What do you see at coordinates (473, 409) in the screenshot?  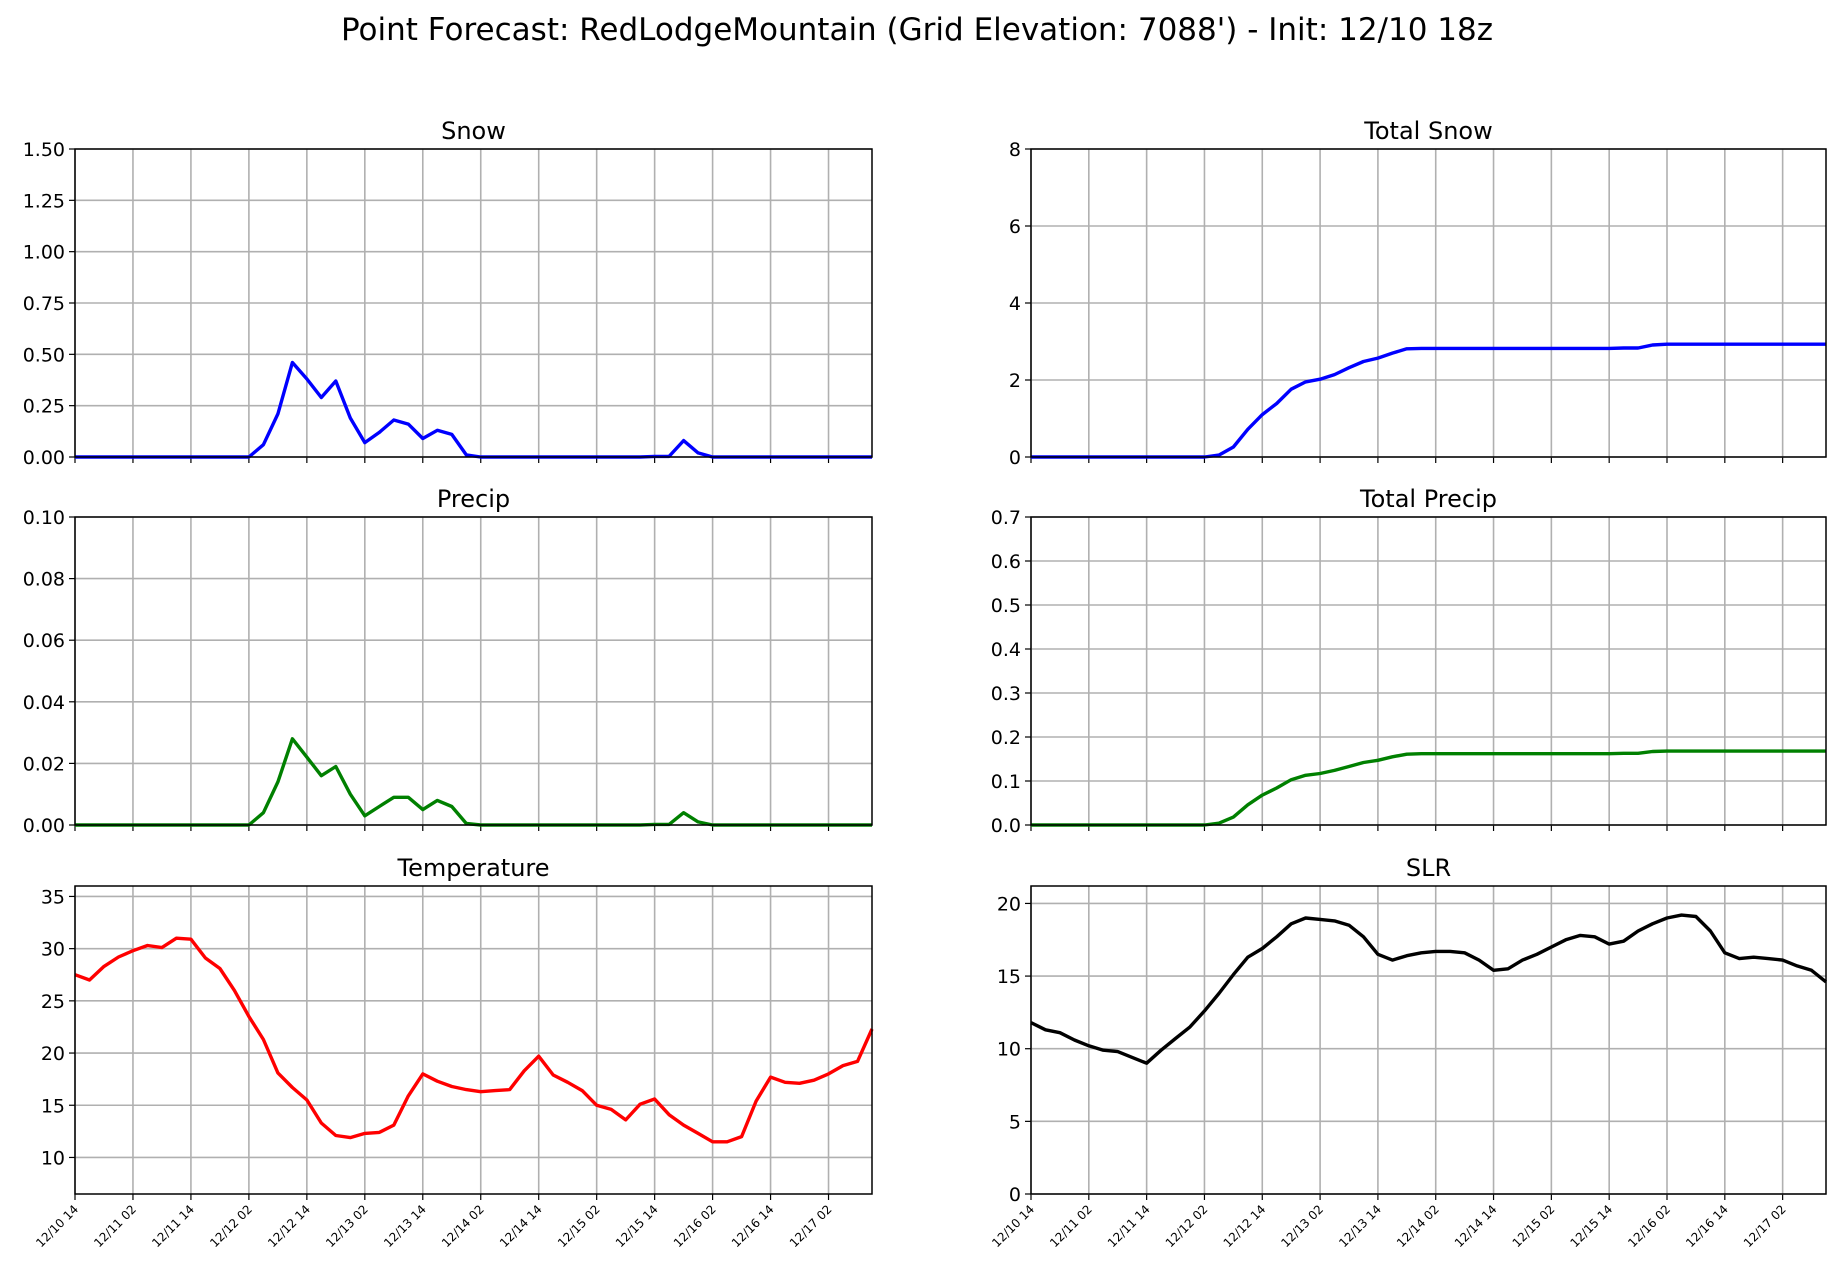 I see `series-line-snow` at bounding box center [473, 409].